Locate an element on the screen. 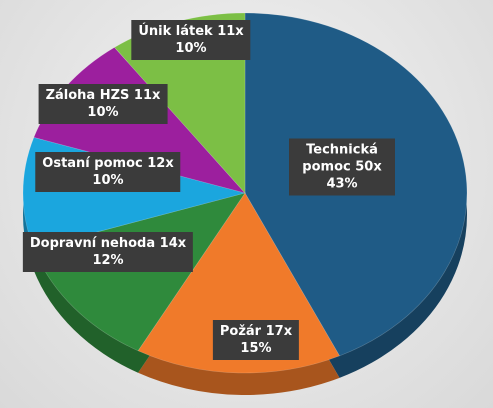  count-label: 12x is located at coordinates (160, 163).